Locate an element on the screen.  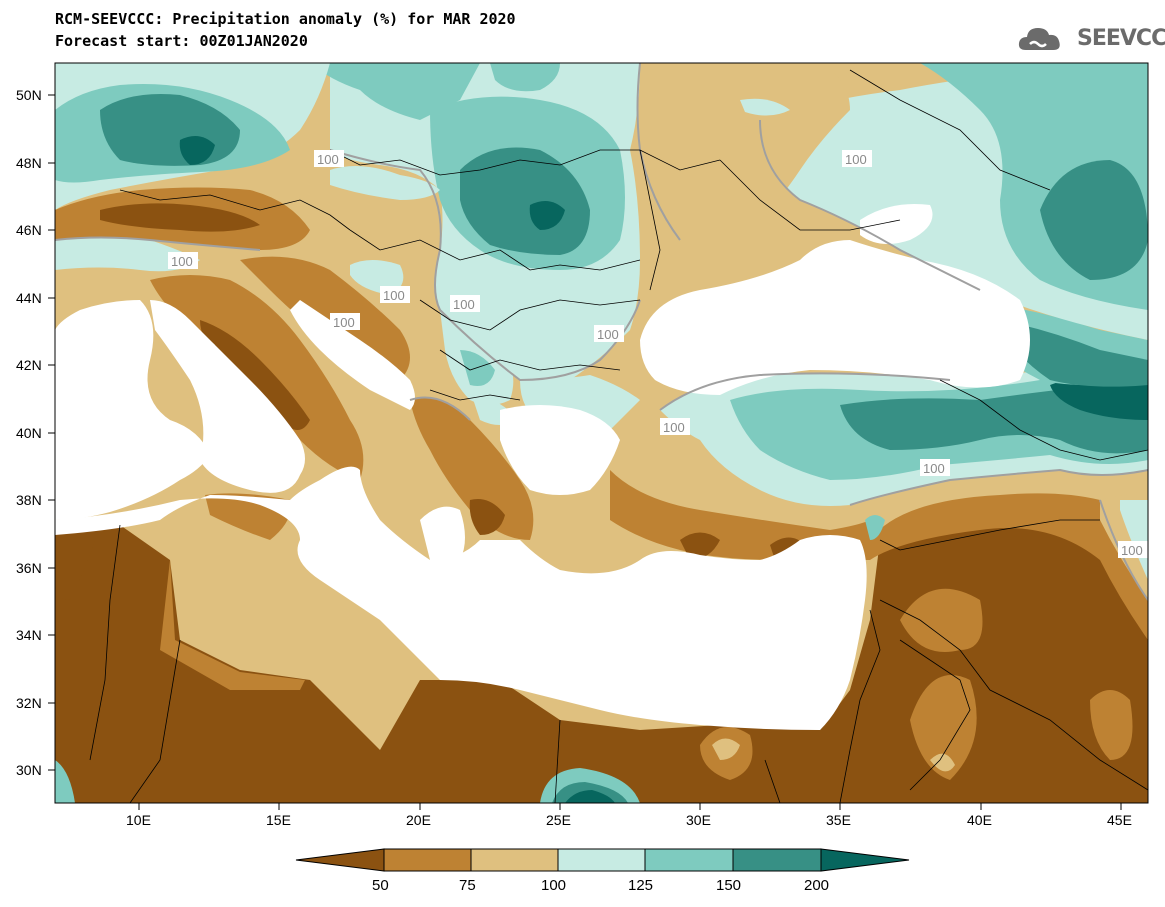
colorbar-label: 100 is located at coordinates (553, 885).